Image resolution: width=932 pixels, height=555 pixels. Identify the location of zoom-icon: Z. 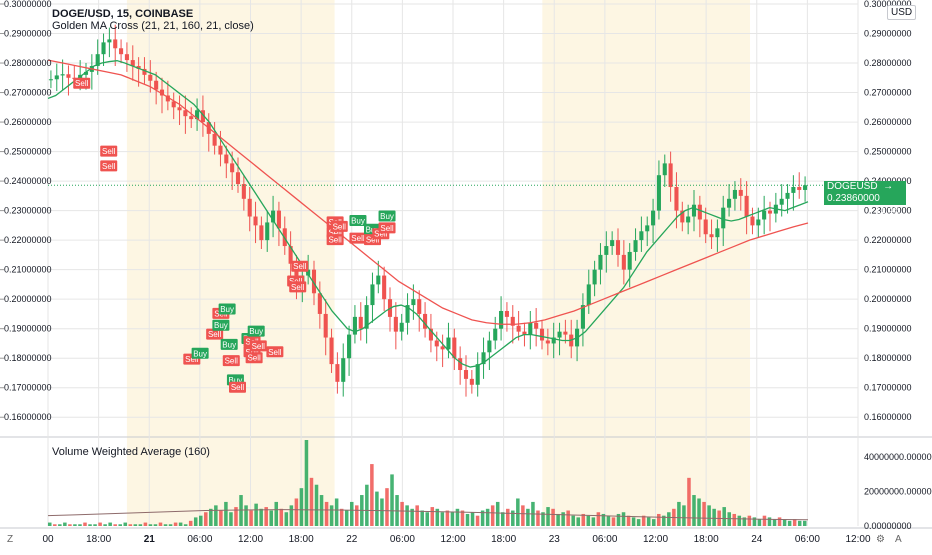
(10, 539).